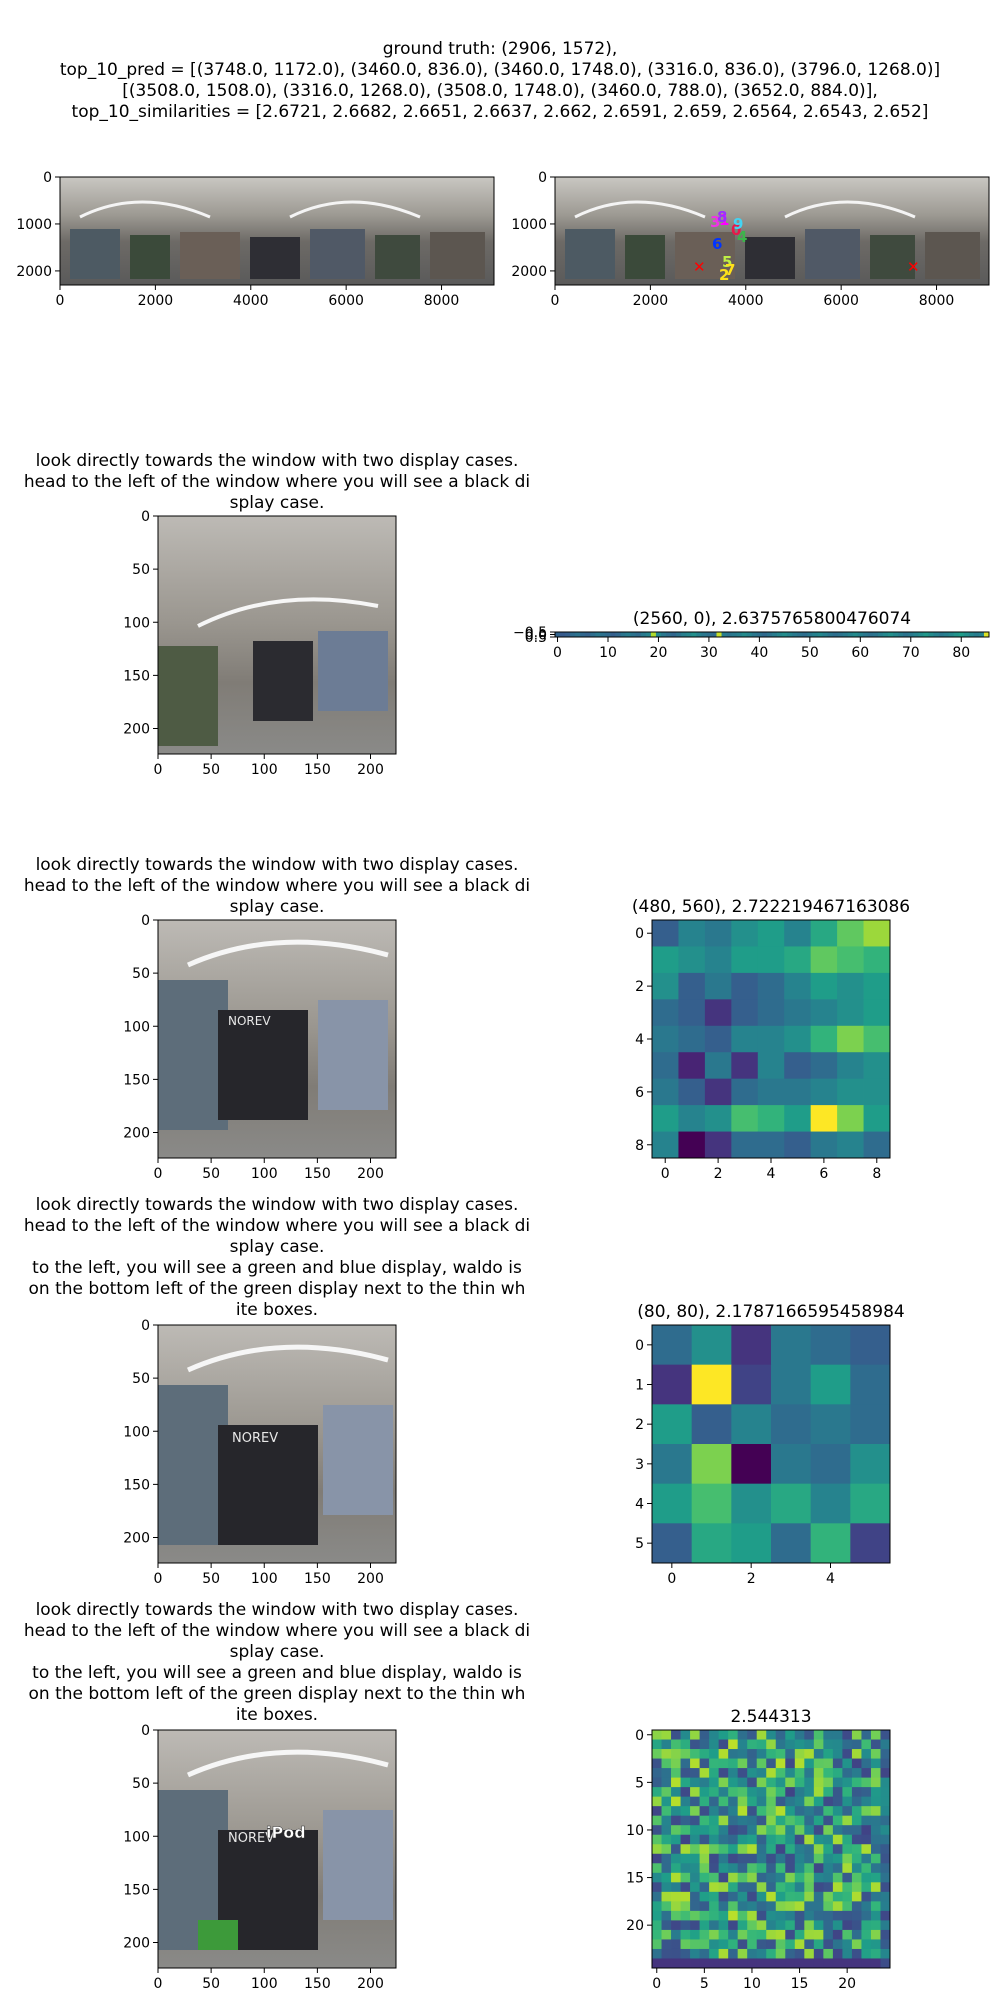  What do you see at coordinates (639, 1465) in the screenshot?
I see `heatmap-ytick-label: 3` at bounding box center [639, 1465].